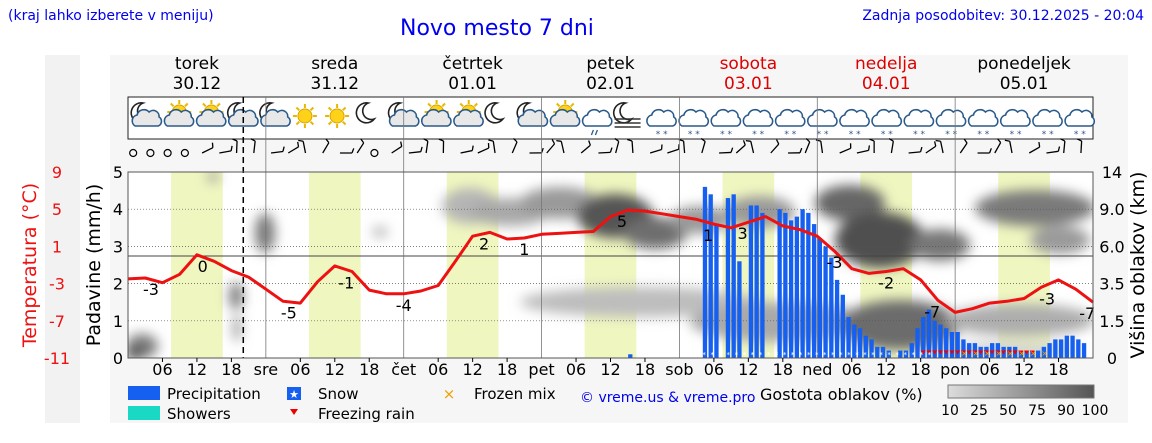 The image size is (1152, 443). Describe the element at coordinates (955, 369) in the screenshot. I see `day-tick-label: pon` at that location.